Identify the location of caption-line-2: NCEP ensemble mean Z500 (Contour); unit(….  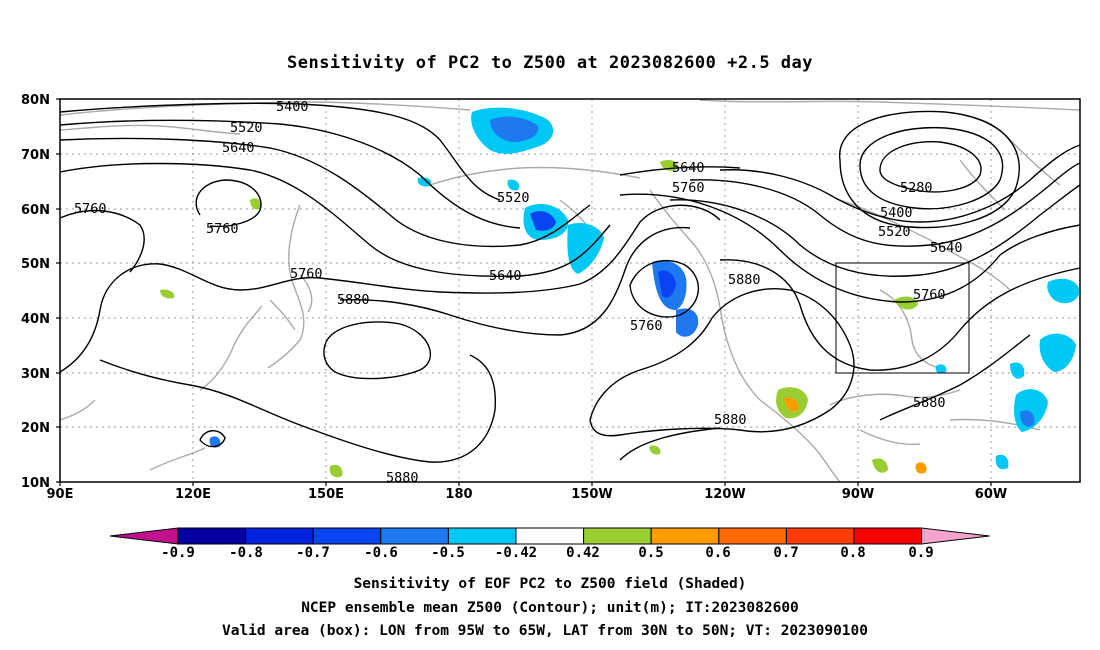
(550, 608).